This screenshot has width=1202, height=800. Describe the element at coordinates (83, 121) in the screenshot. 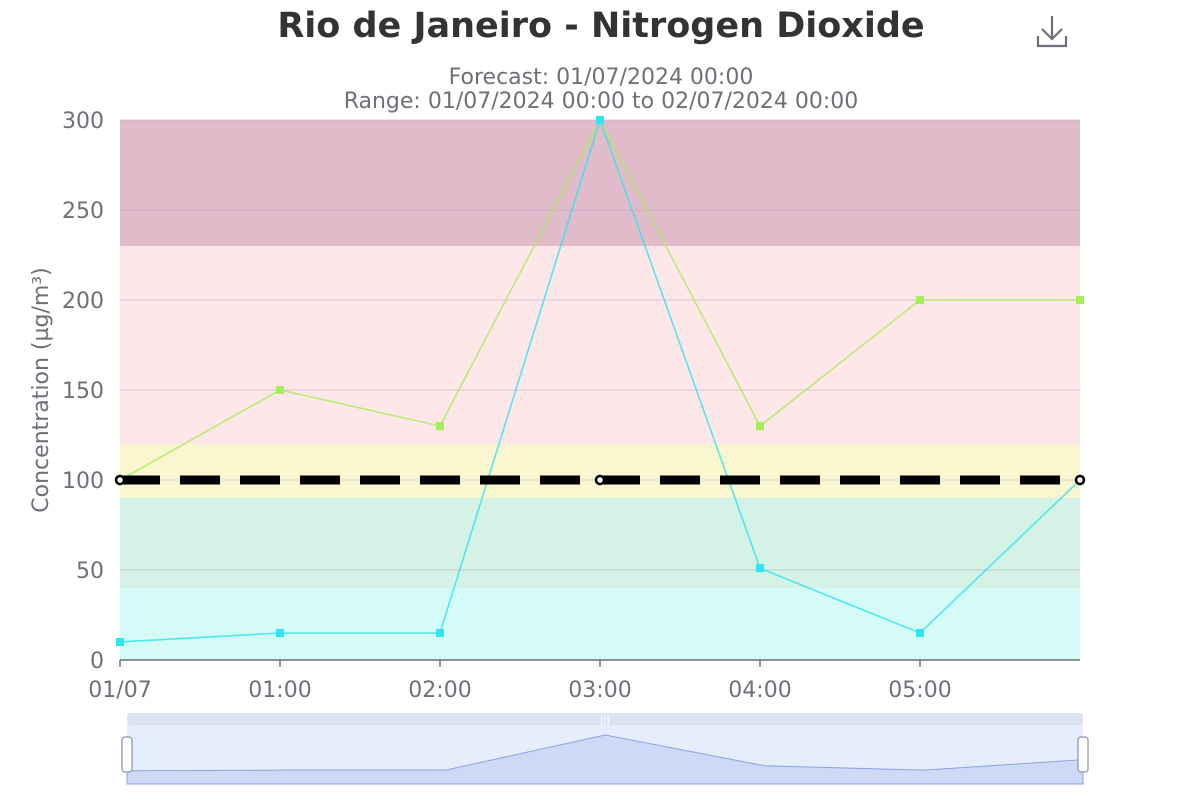

I see `y-tick-label: 300` at that location.